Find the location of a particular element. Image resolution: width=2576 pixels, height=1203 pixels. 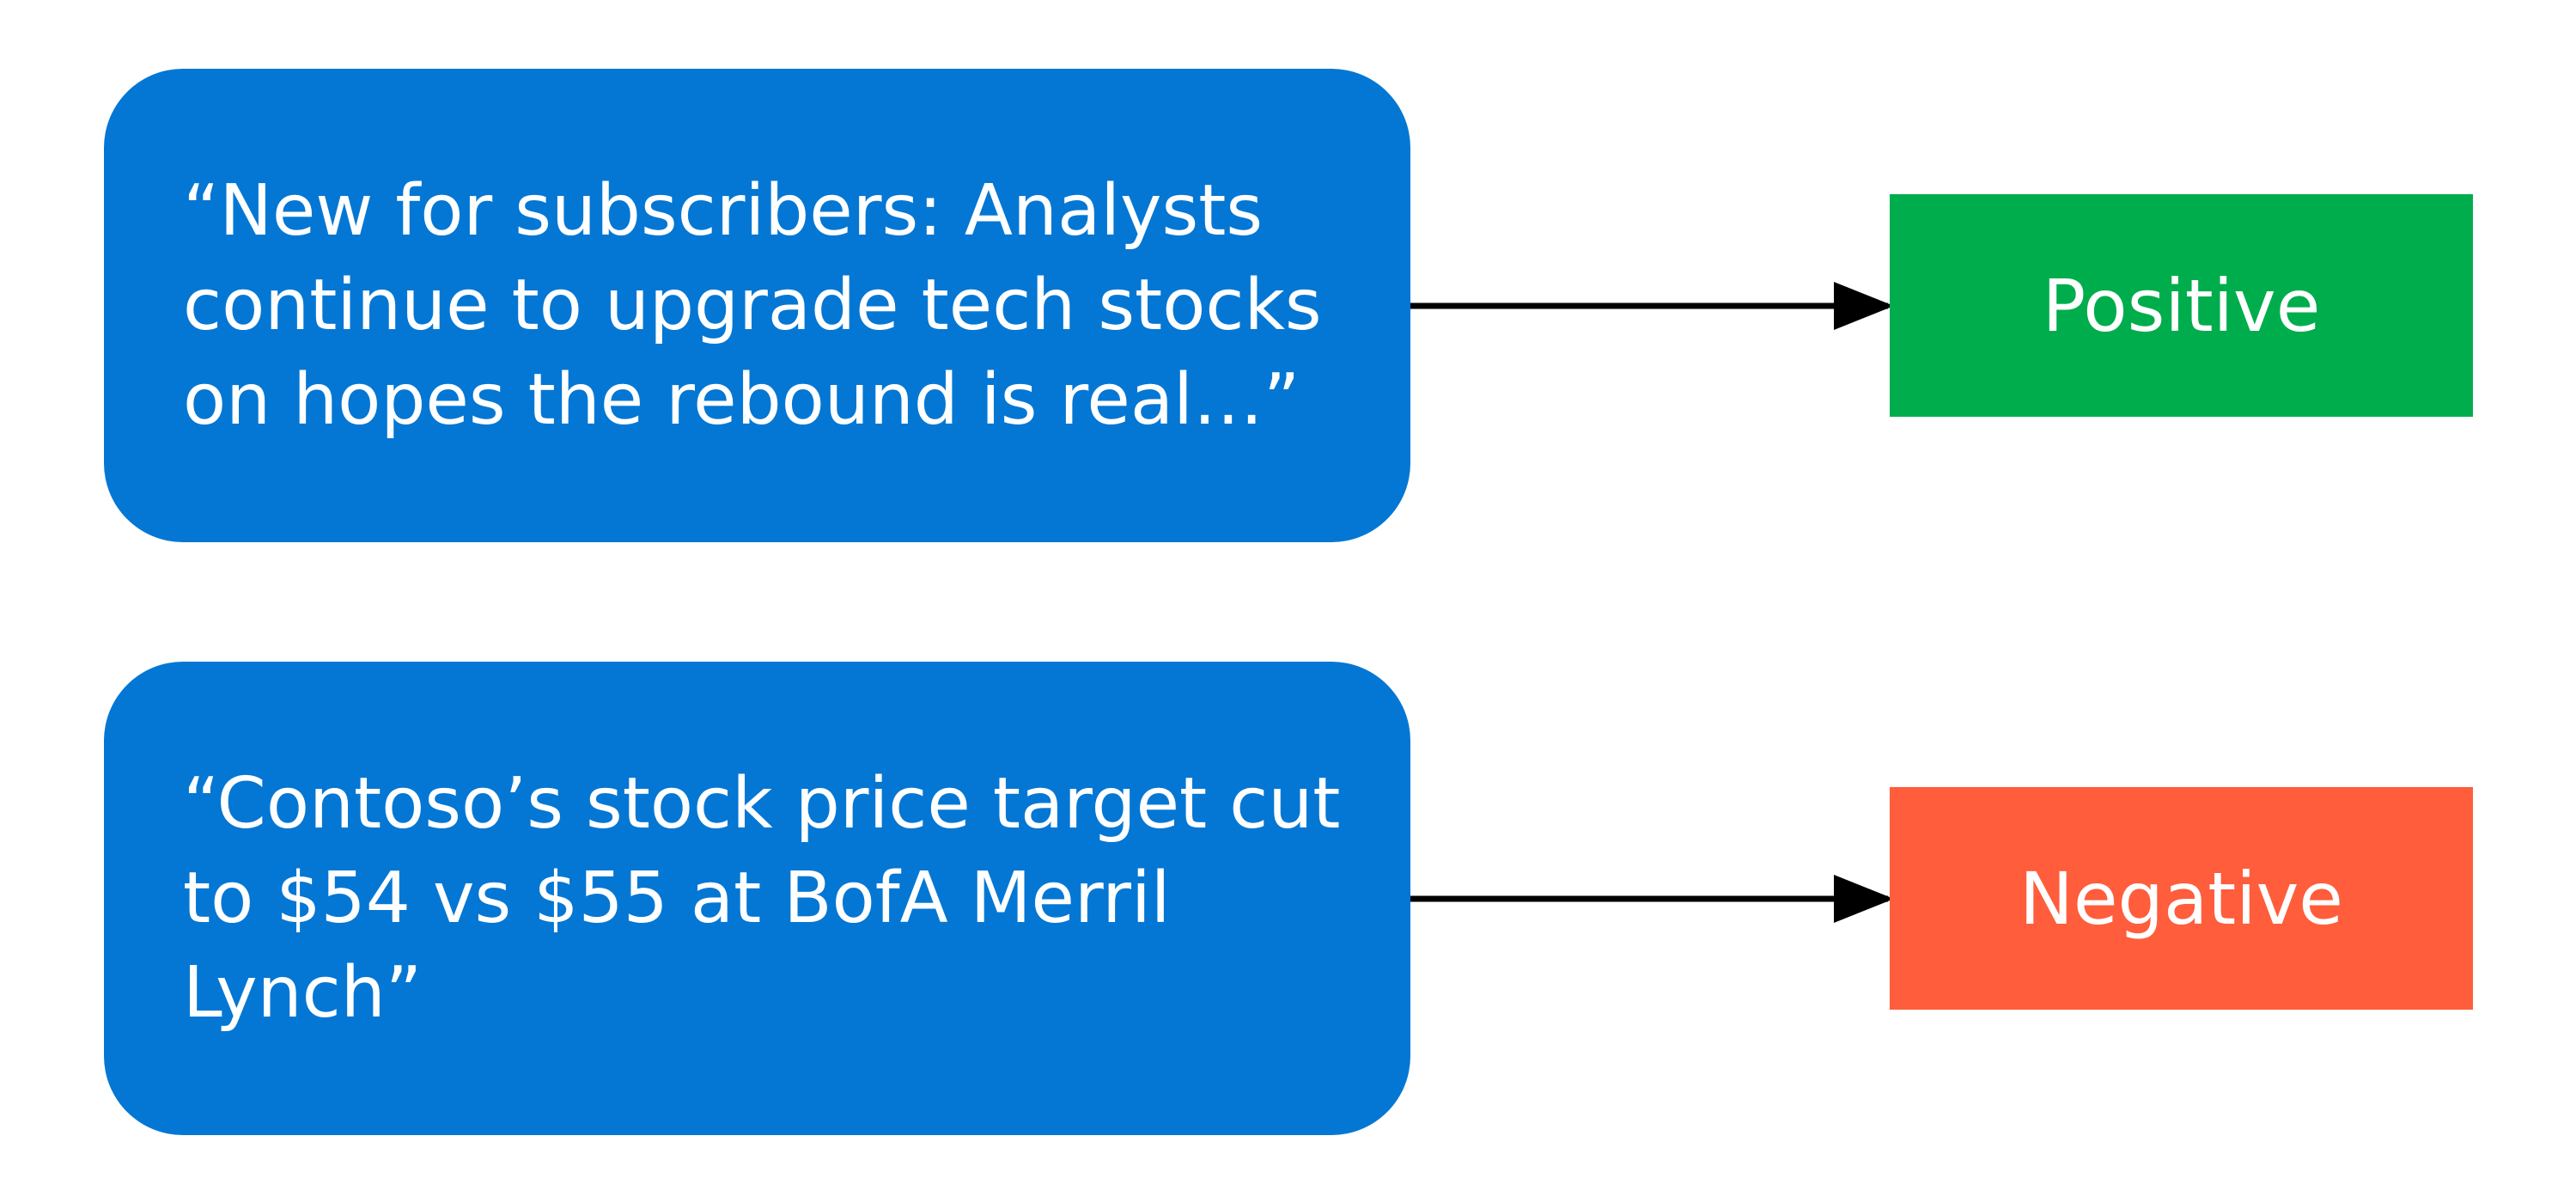

sentiment-label-positive: Positive is located at coordinates (2181, 305).